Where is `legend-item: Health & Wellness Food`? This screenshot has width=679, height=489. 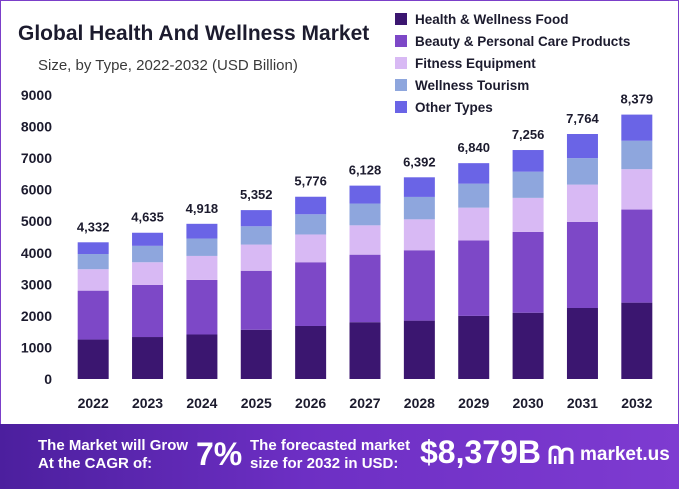
legend-item: Health & Wellness Food is located at coordinates (512, 19).